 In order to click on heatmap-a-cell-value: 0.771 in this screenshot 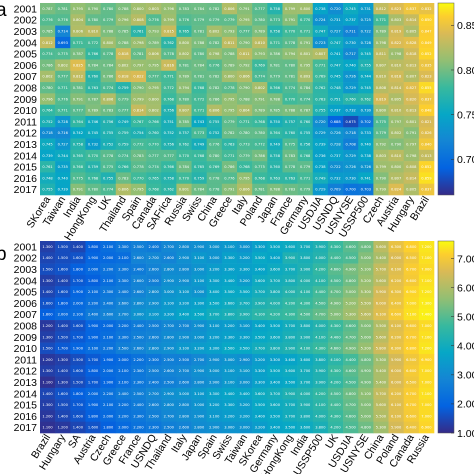, I will do `click(381, 20)`.